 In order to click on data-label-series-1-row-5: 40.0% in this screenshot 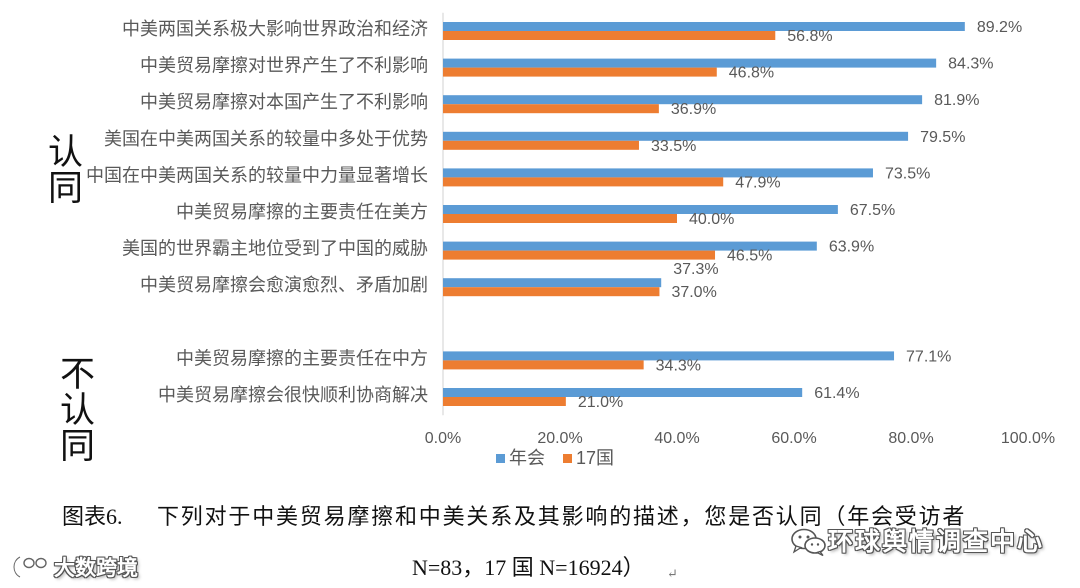, I will do `click(711, 219)`.